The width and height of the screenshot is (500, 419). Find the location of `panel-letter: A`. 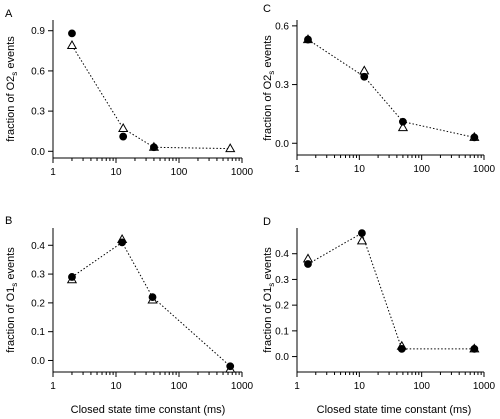

panel-letter: A is located at coordinates (9, 14).